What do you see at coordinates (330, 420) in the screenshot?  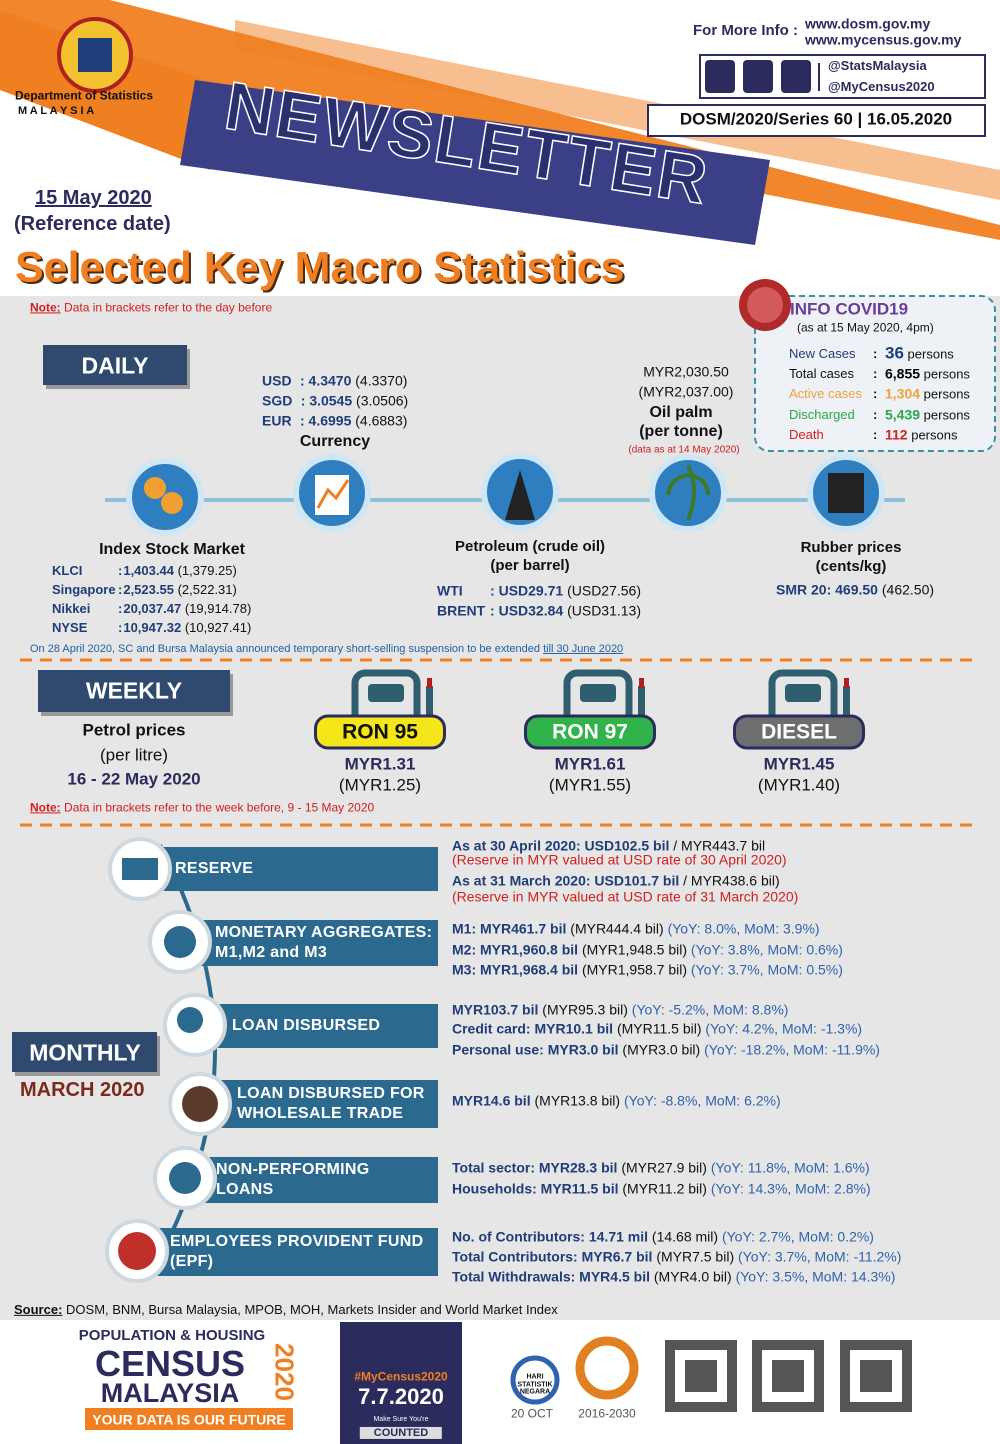 I see `text-part: 4.6995` at bounding box center [330, 420].